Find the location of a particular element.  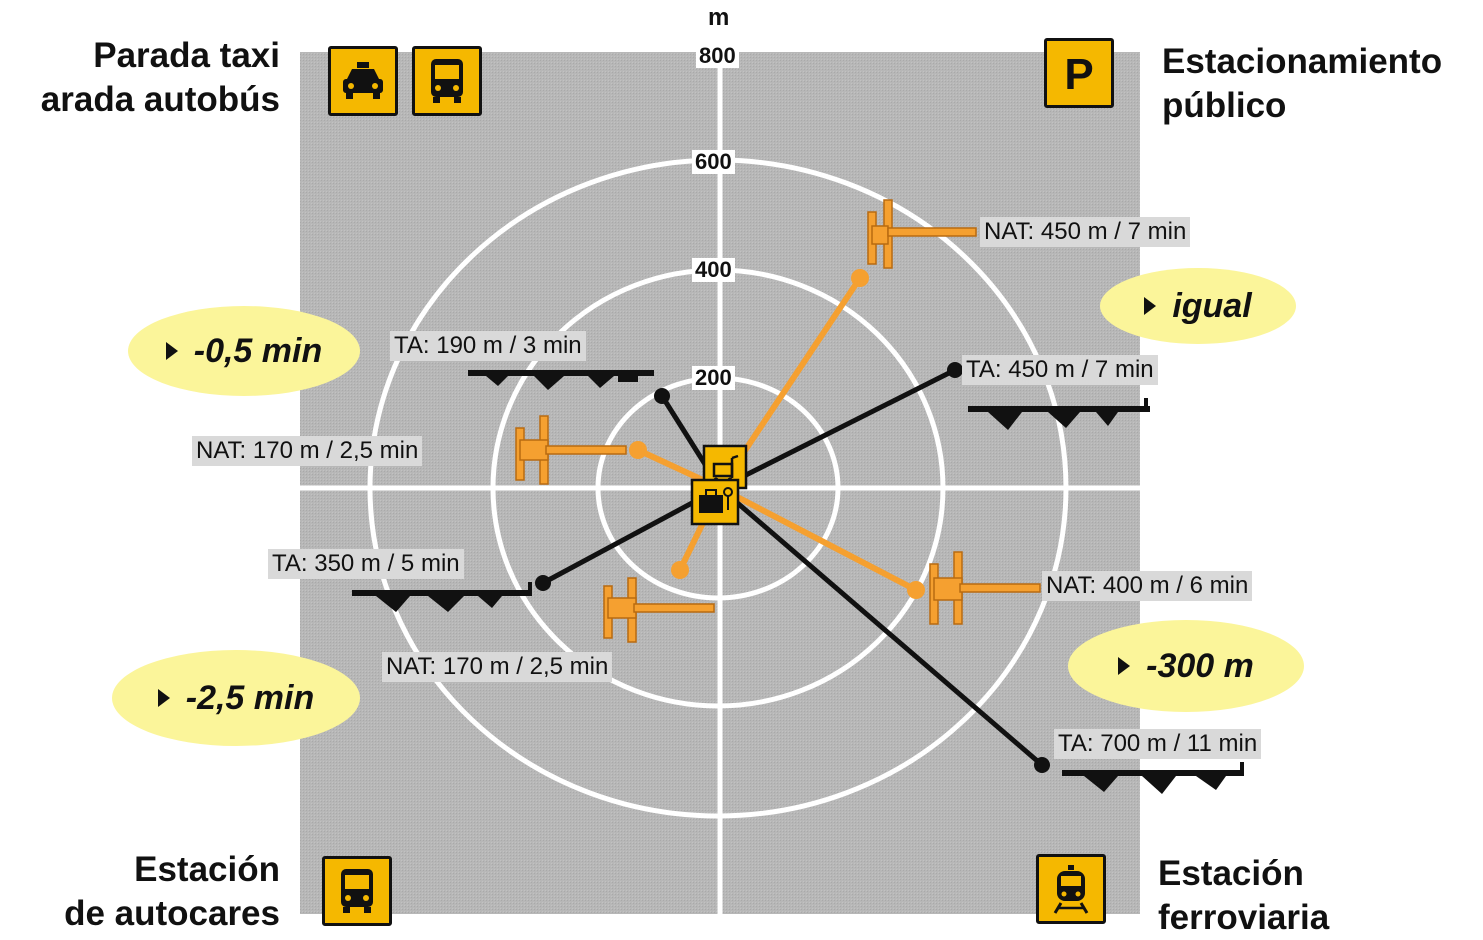

ta-endpoint-lower-right is located at coordinates (1042, 765).